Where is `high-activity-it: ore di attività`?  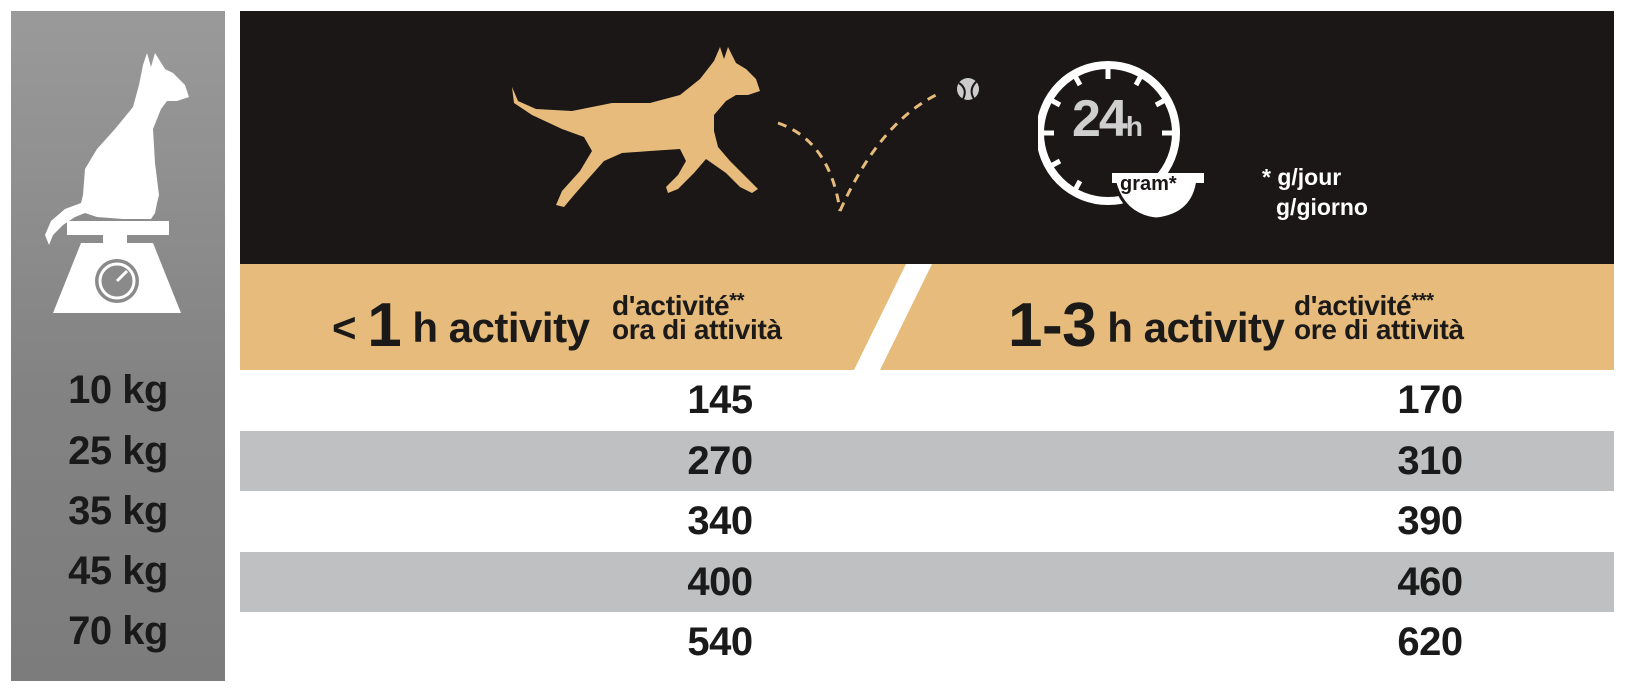 high-activity-it: ore di attività is located at coordinates (1379, 329).